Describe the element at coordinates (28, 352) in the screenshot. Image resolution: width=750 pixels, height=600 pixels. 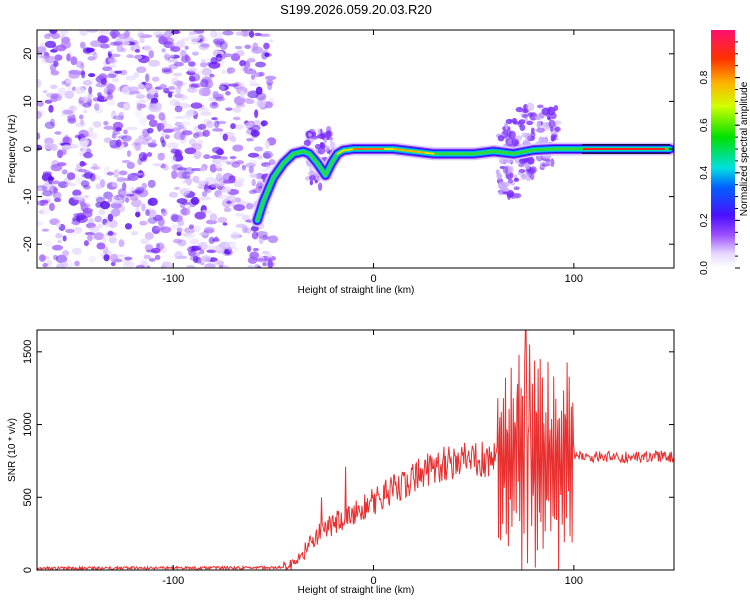
I see `y-tick-label: 1500` at that location.